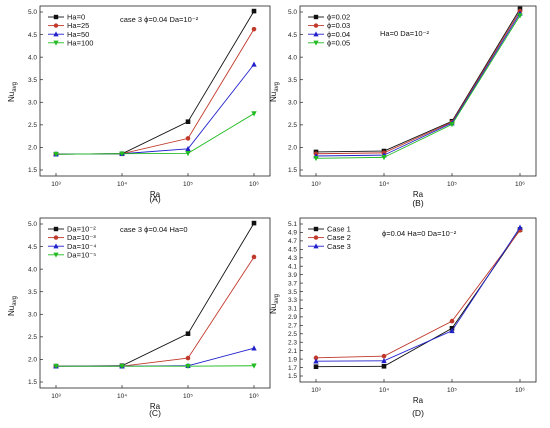 Image resolution: width=550 pixels, height=428 pixels. I want to click on annotation: ϕ=0.04 Ha=0 Da=10⁻², so click(419, 233).